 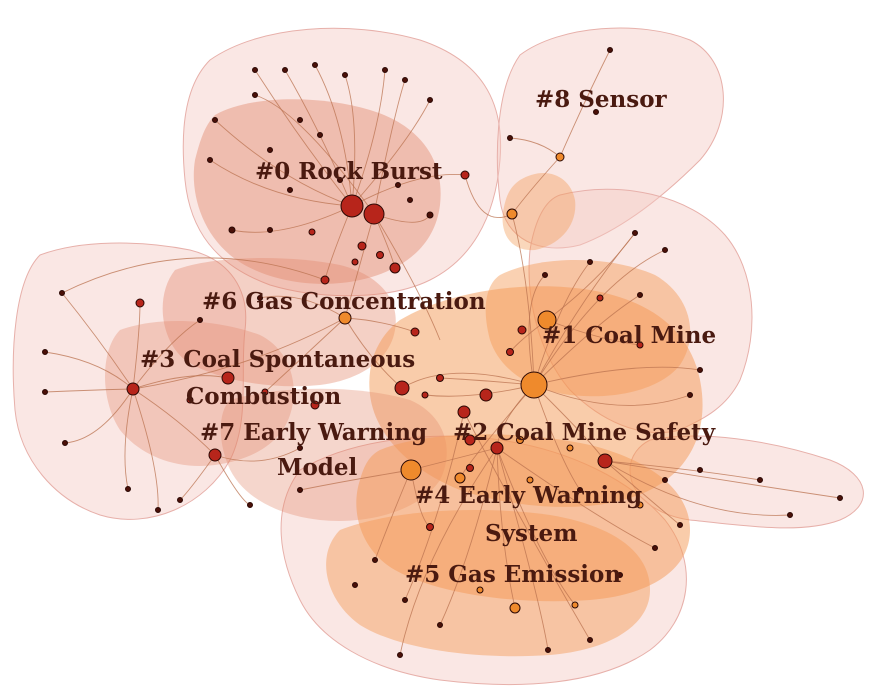 I want to click on cluster-label-early-warning-system-line2: System, so click(x=531, y=533).